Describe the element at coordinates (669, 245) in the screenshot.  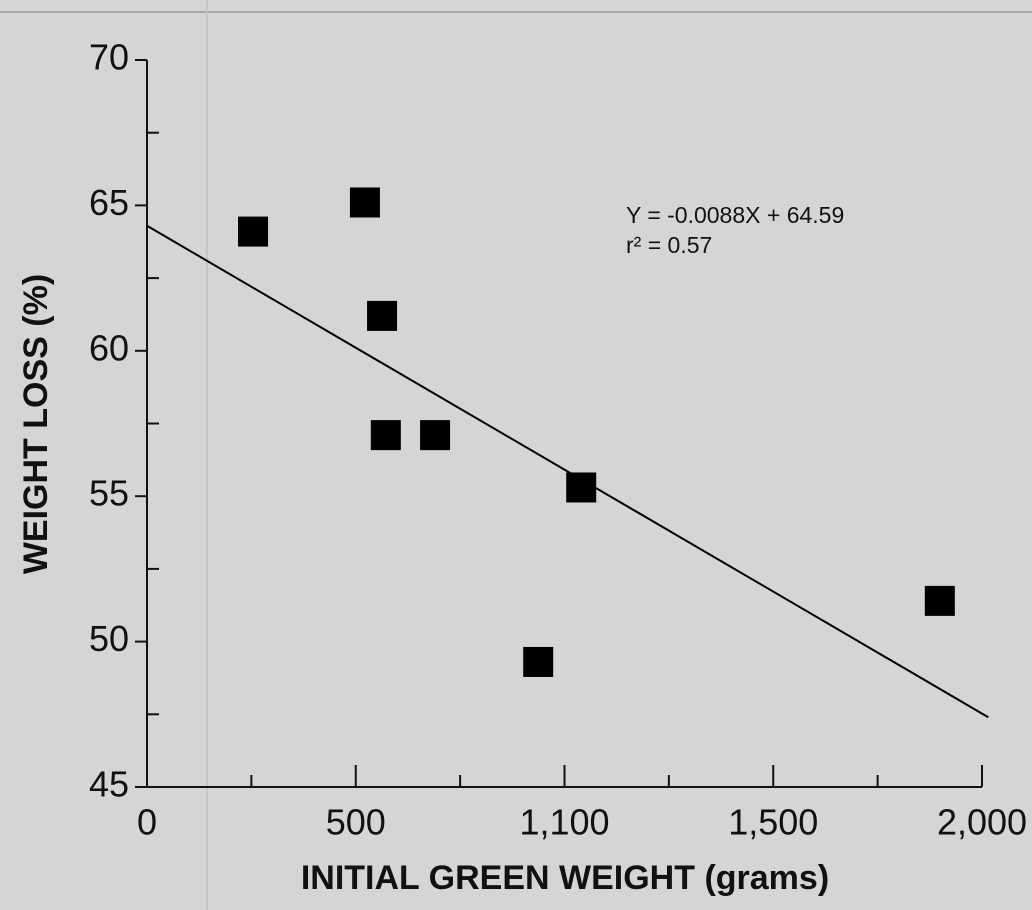
I see `r-squared: r² = 0.57` at that location.